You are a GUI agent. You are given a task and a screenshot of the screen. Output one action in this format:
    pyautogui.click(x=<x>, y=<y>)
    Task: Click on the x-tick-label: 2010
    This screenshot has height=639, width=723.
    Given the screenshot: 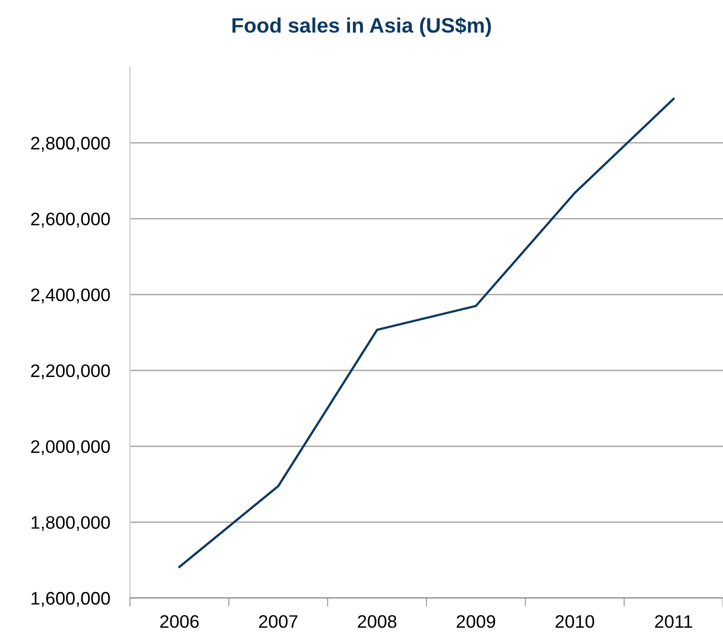 What is the action you would take?
    pyautogui.click(x=575, y=621)
    